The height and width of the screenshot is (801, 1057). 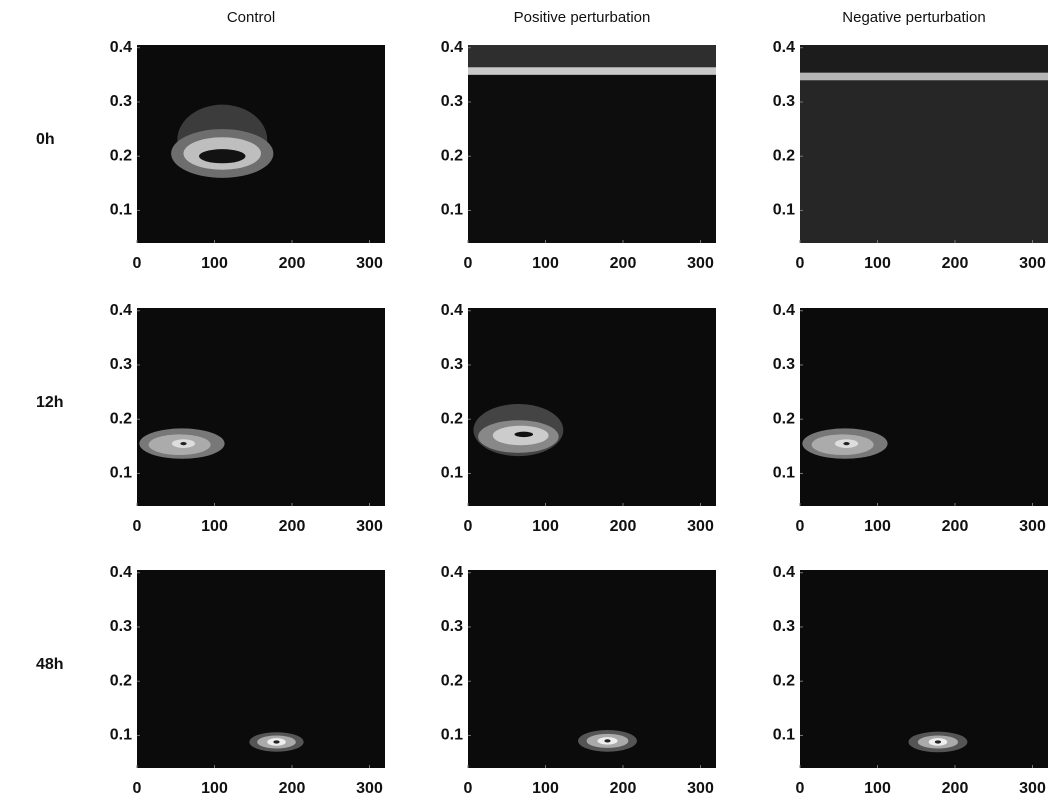 What do you see at coordinates (50, 402) in the screenshot?
I see `row-label: 12h` at bounding box center [50, 402].